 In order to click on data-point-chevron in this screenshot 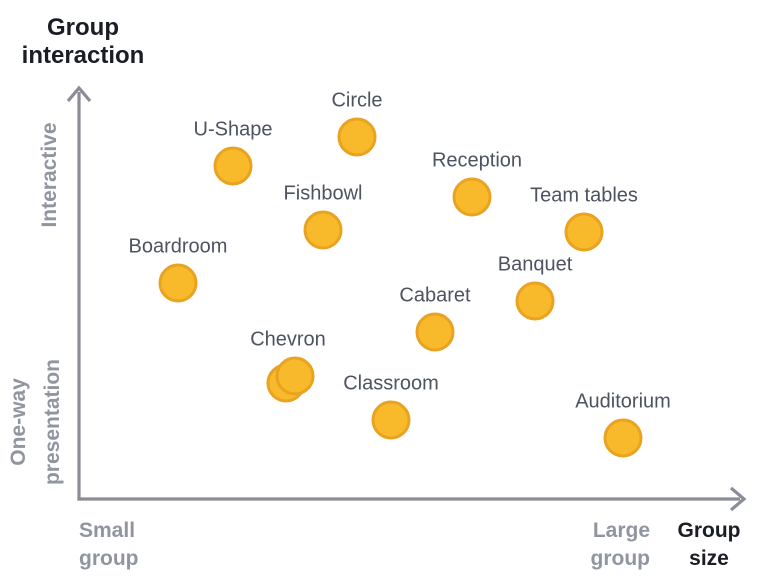, I will do `click(295, 376)`.